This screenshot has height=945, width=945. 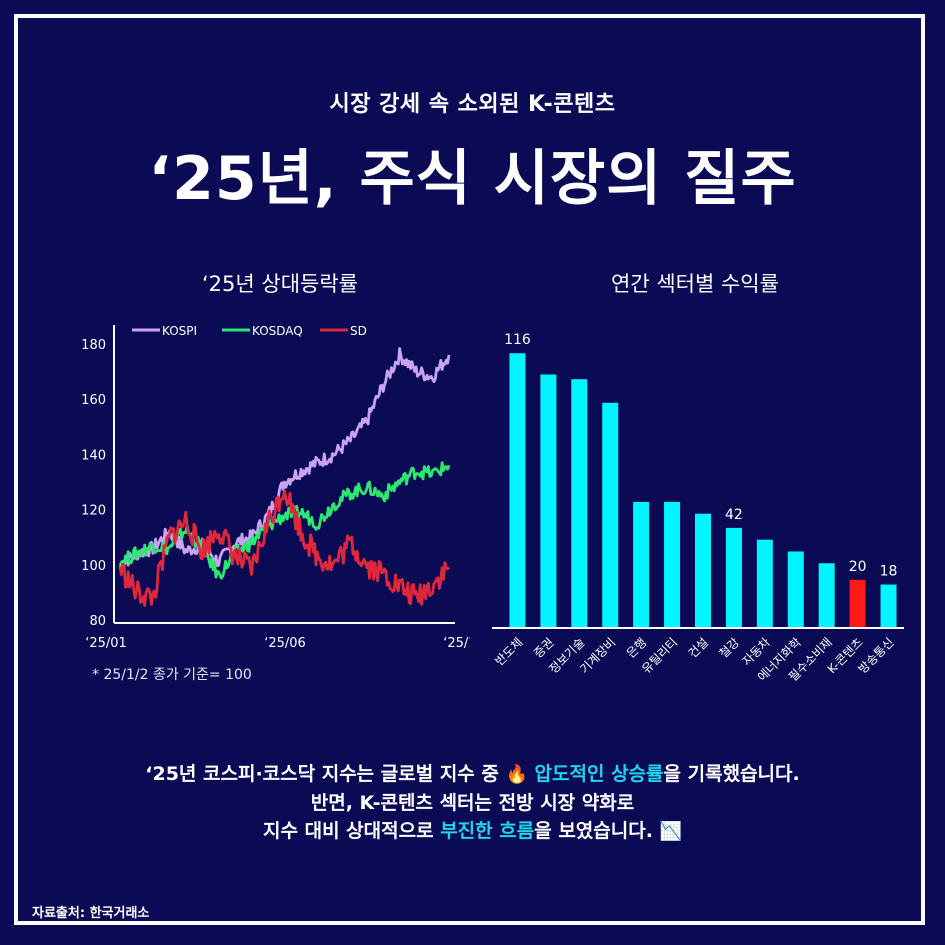 I want to click on summary-highlight-1: 압도적인 상승률, so click(x=599, y=774).